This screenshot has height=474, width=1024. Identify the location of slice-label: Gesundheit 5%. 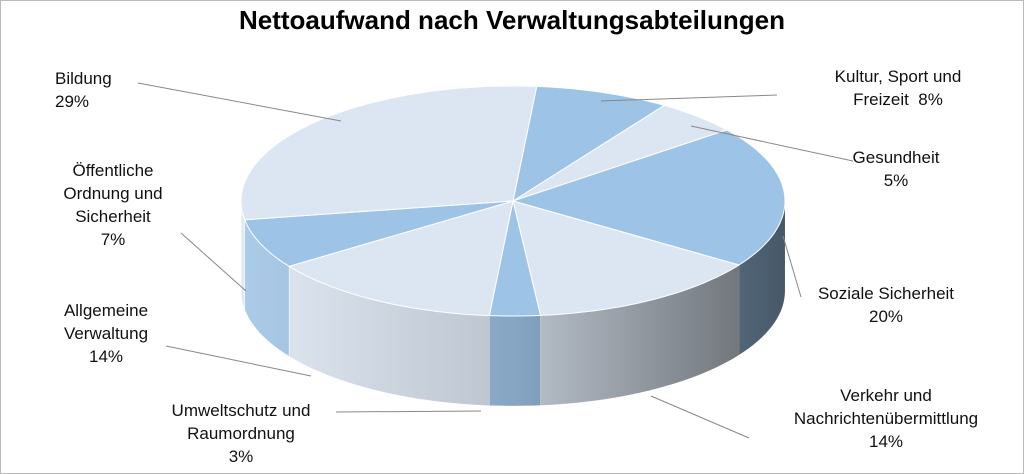
(896, 169).